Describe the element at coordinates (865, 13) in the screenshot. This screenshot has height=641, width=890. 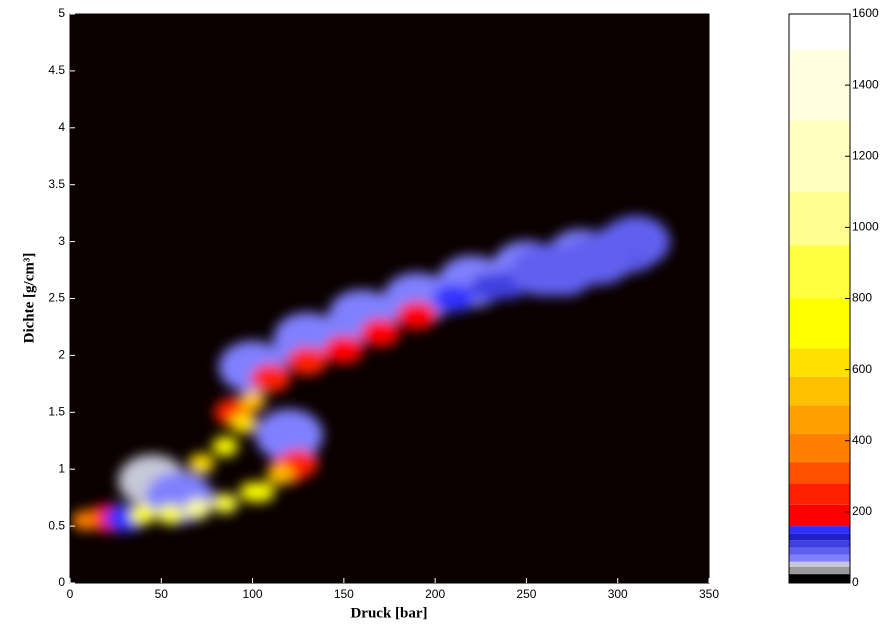
I see `colorbar-tick-label: 1600` at that location.